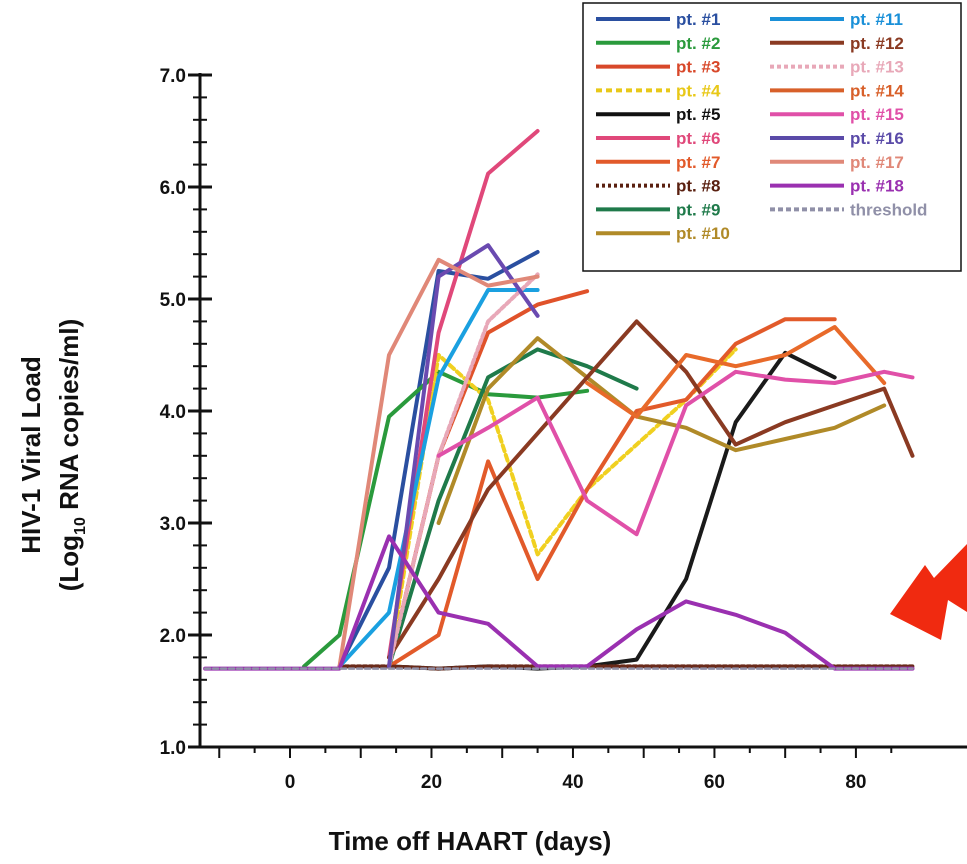 The image size is (967, 864). What do you see at coordinates (698, 19) in the screenshot?
I see `legend-label: pt. #1` at bounding box center [698, 19].